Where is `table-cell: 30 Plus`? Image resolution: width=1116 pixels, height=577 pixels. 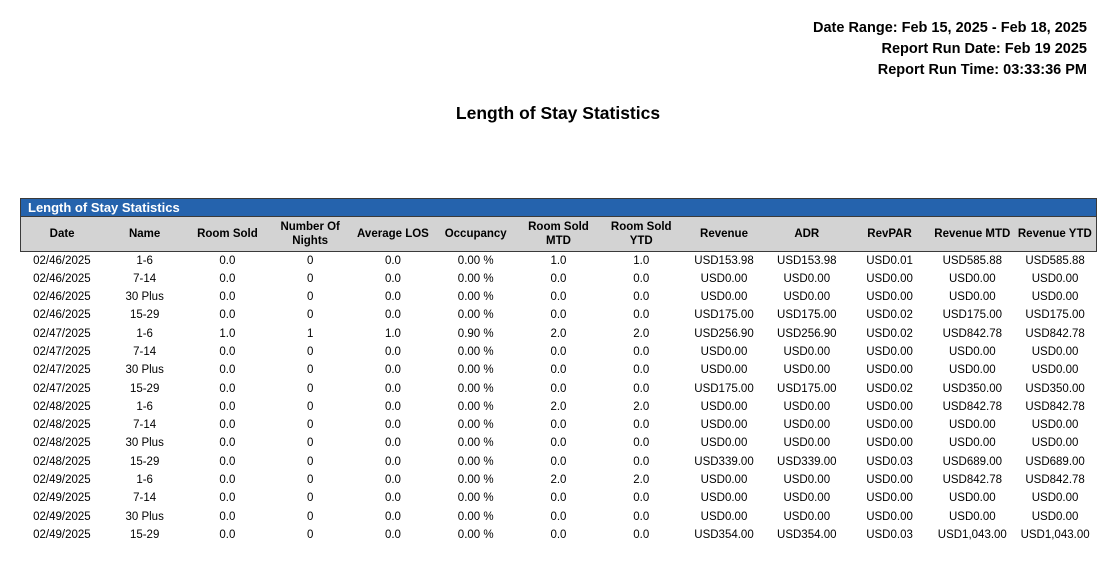
table-cell: 30 Plus is located at coordinates (144, 370).